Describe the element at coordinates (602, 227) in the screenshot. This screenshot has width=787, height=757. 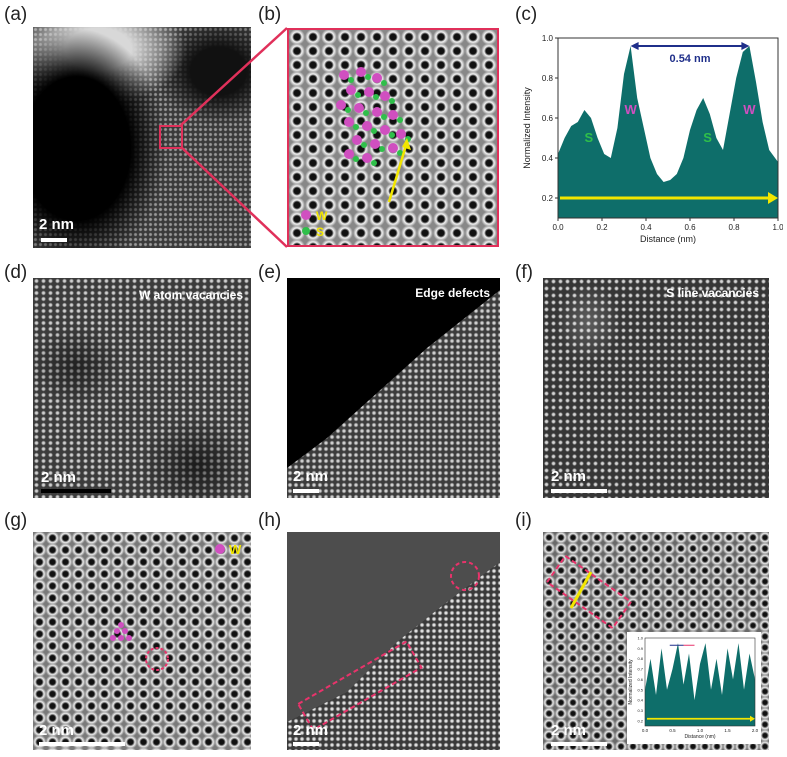
I see `x-tick-label: 0.2` at that location.